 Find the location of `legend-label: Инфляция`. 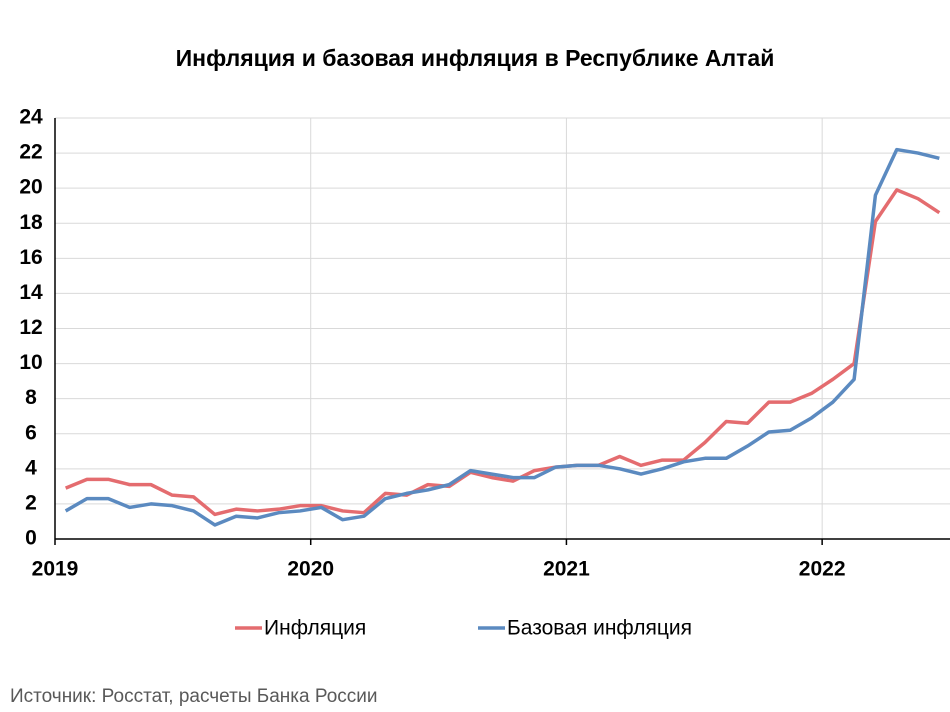

legend-label: Инфляция is located at coordinates (315, 628).